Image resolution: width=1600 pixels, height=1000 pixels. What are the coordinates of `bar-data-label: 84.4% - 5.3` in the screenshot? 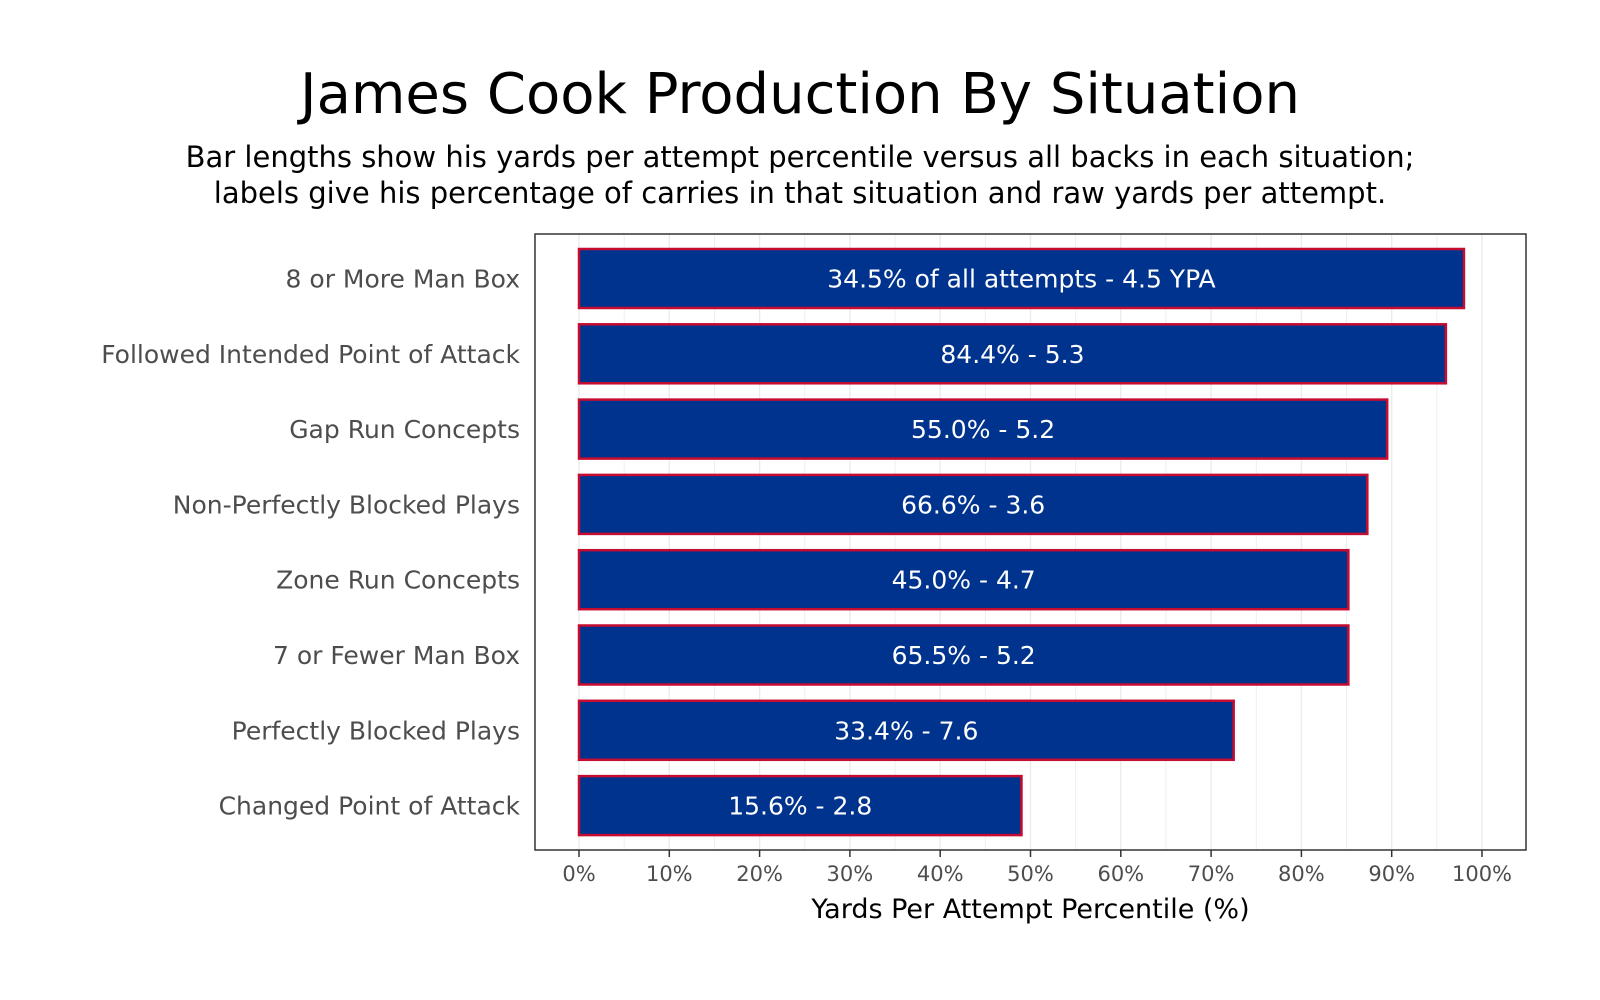 It's located at (1012, 354).